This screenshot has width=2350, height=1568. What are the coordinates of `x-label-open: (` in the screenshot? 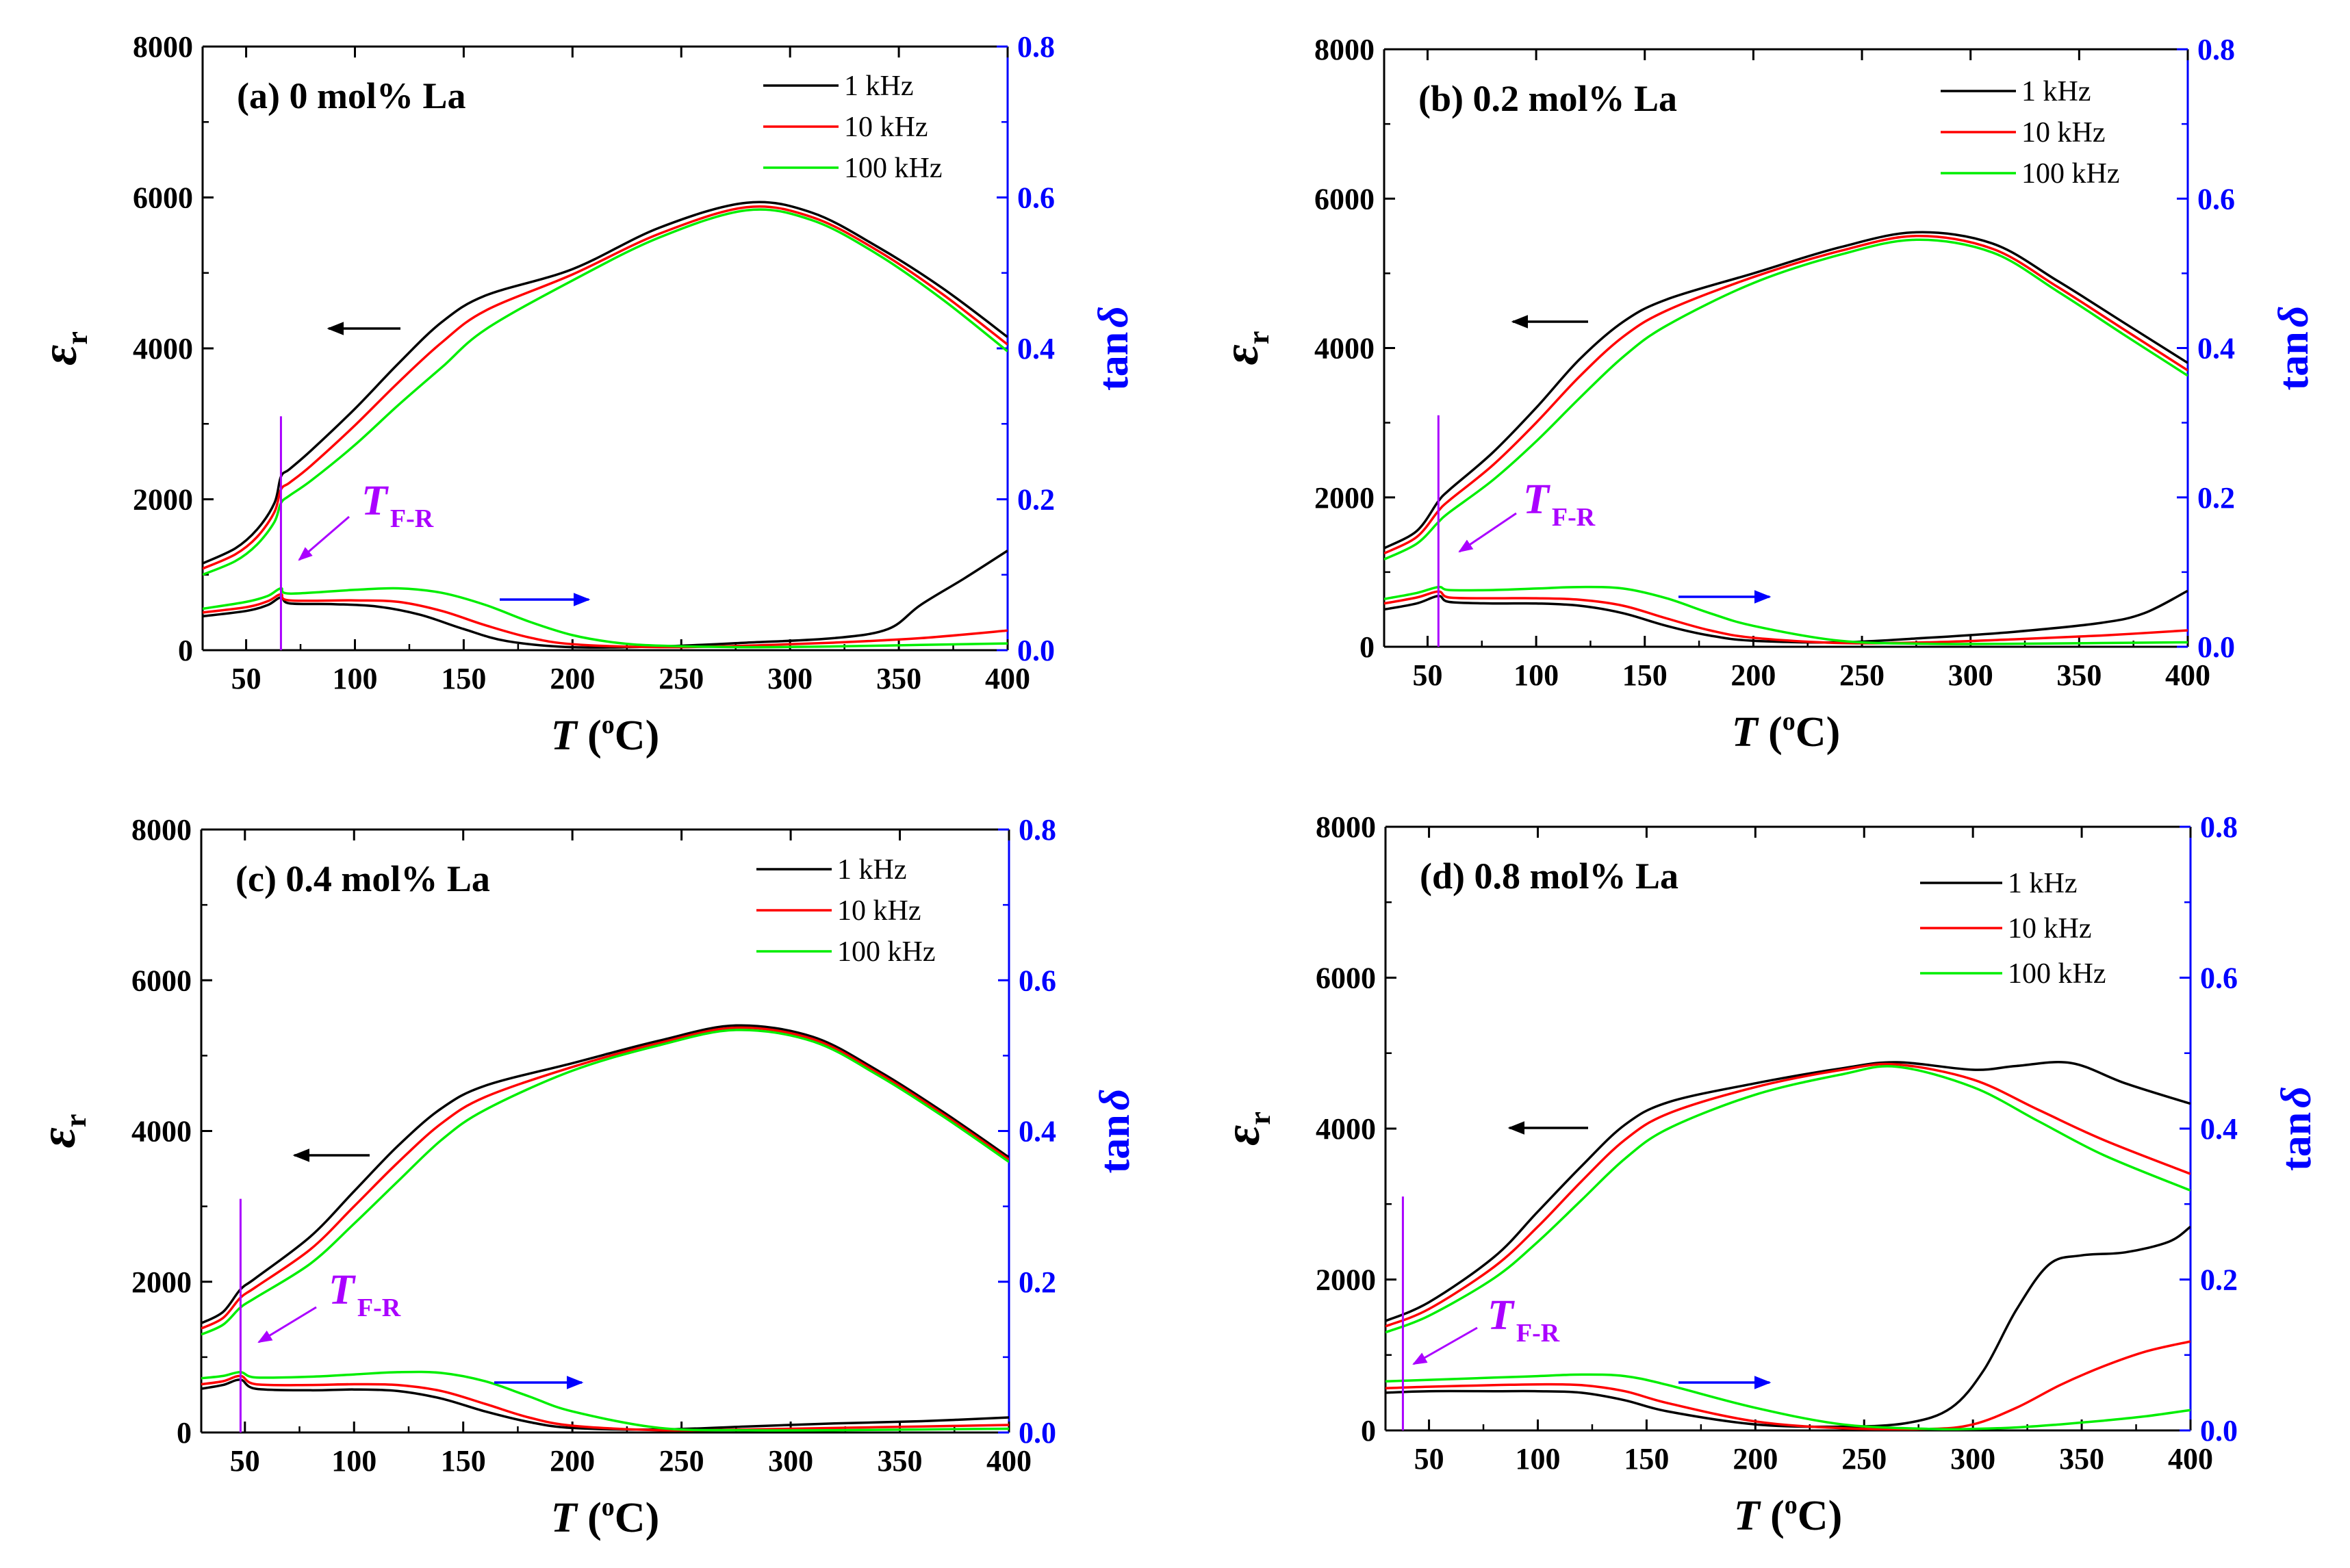 It's located at (589, 735).